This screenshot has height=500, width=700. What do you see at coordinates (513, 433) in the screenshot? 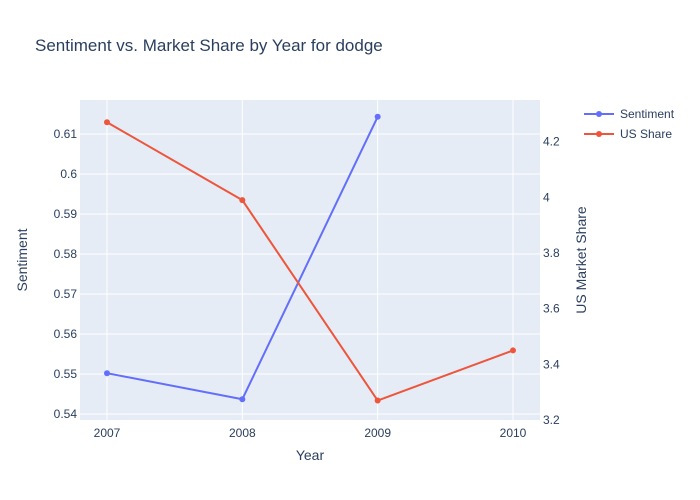
I see `x-tick-label: 2010` at bounding box center [513, 433].